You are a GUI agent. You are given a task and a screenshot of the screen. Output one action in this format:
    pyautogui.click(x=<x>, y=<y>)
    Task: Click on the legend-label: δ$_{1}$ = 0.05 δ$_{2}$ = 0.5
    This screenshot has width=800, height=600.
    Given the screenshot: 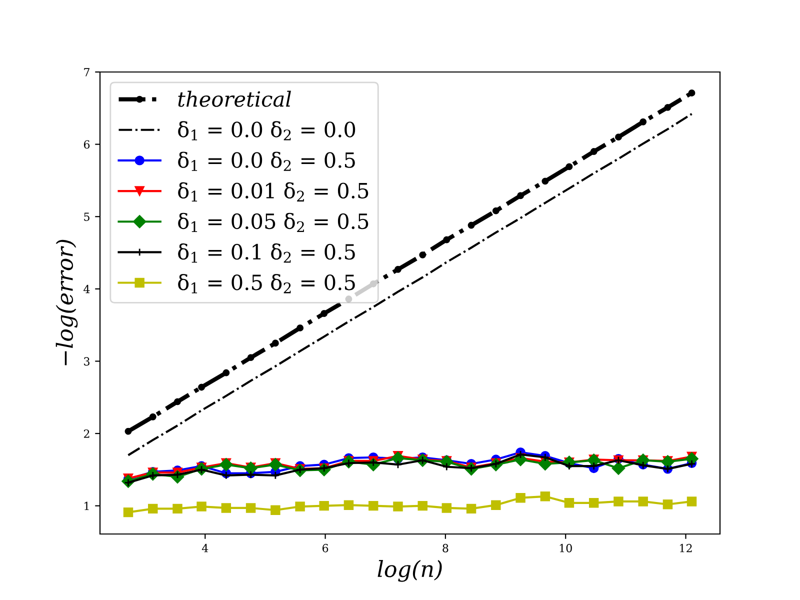 What is the action you would take?
    pyautogui.click(x=273, y=222)
    